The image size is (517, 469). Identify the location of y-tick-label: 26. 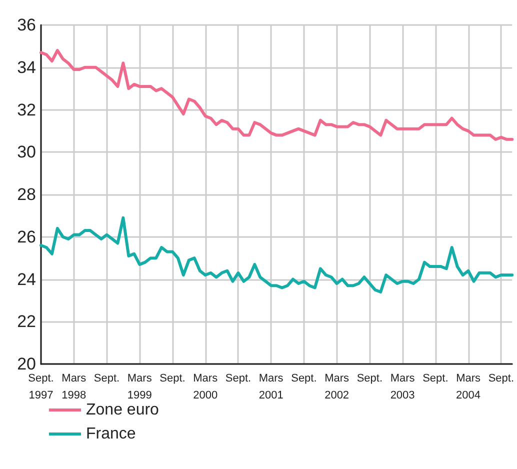
(26, 236).